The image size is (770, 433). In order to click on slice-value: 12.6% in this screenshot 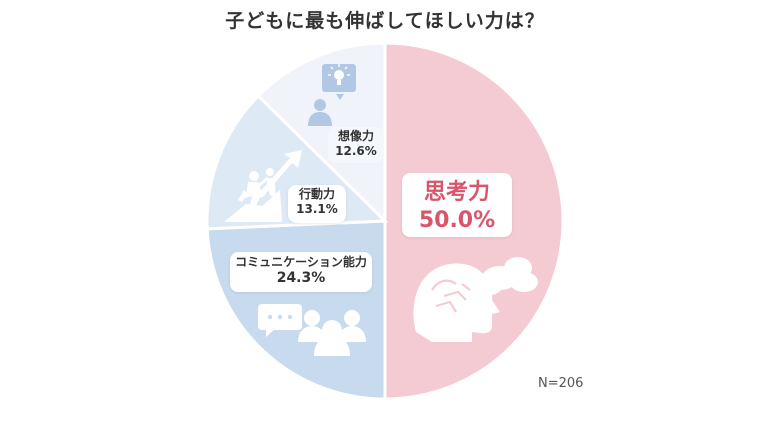, I will do `click(356, 151)`.